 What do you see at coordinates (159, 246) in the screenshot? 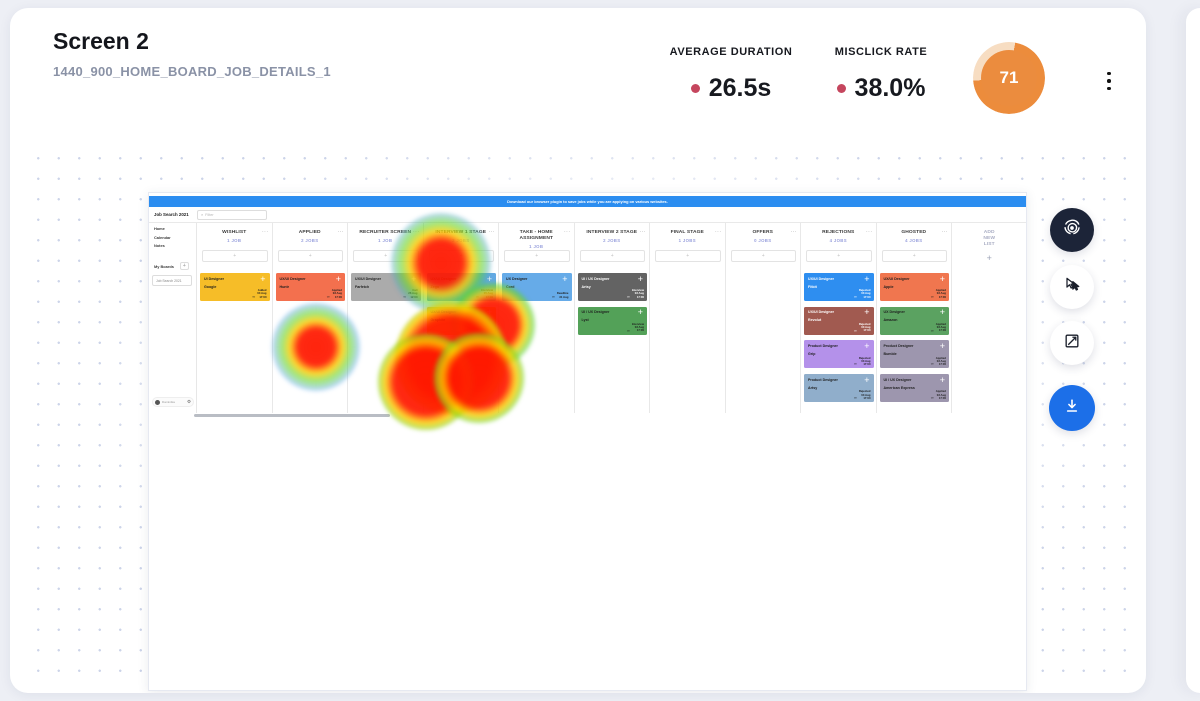
I see `sidebar-item-notes: Notes` at bounding box center [159, 246].